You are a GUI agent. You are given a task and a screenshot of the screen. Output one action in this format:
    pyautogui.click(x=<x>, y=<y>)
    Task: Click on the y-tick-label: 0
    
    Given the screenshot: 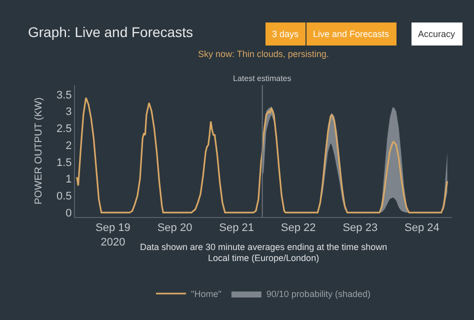 What is the action you would take?
    pyautogui.click(x=69, y=213)
    